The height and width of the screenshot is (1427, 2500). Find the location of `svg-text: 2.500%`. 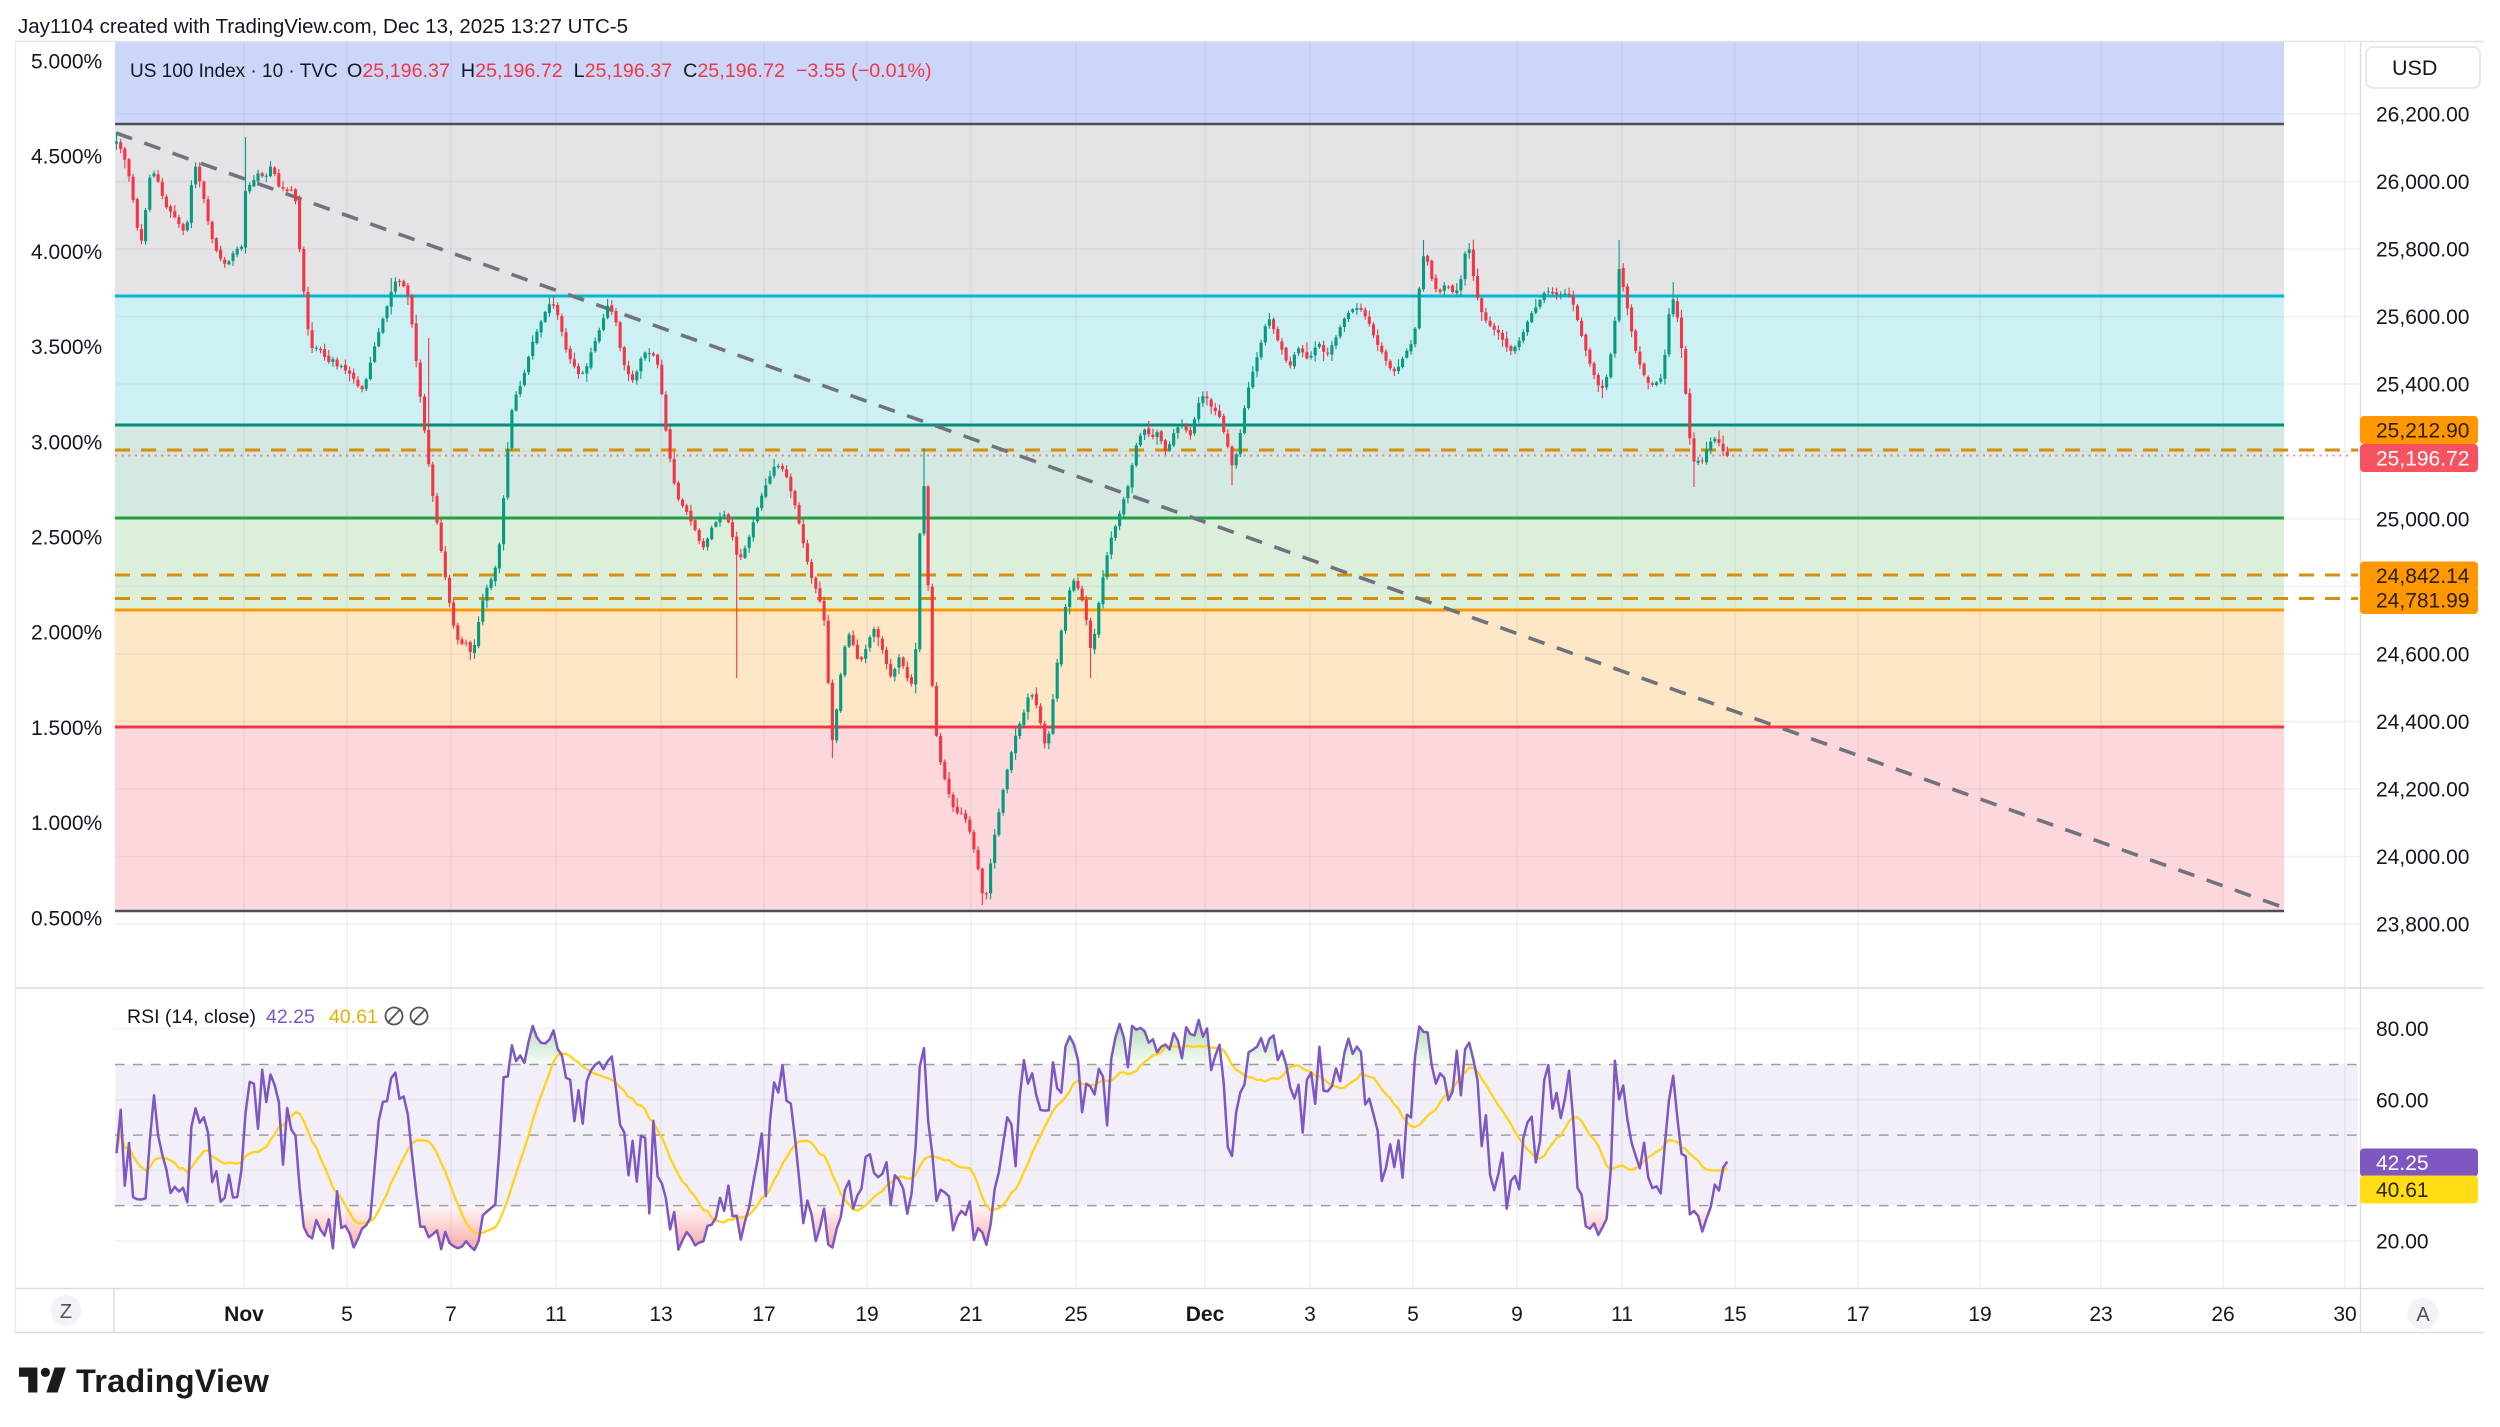

svg-text: 2.500% is located at coordinates (66, 538).